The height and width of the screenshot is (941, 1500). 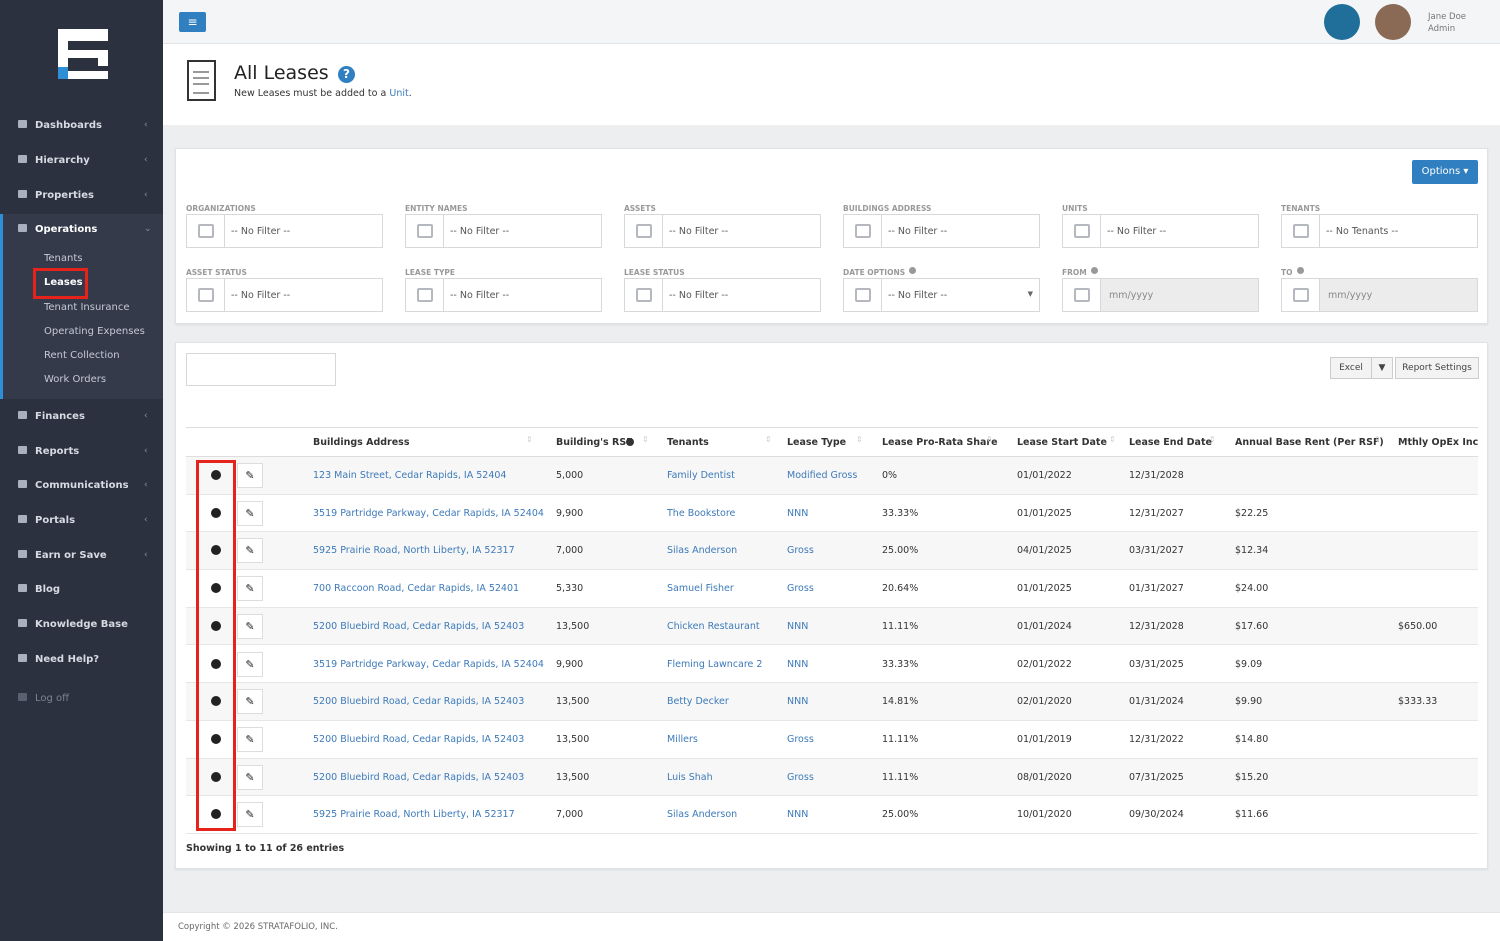 What do you see at coordinates (941, 295) in the screenshot?
I see `filter-select: -- No Filter --▼` at bounding box center [941, 295].